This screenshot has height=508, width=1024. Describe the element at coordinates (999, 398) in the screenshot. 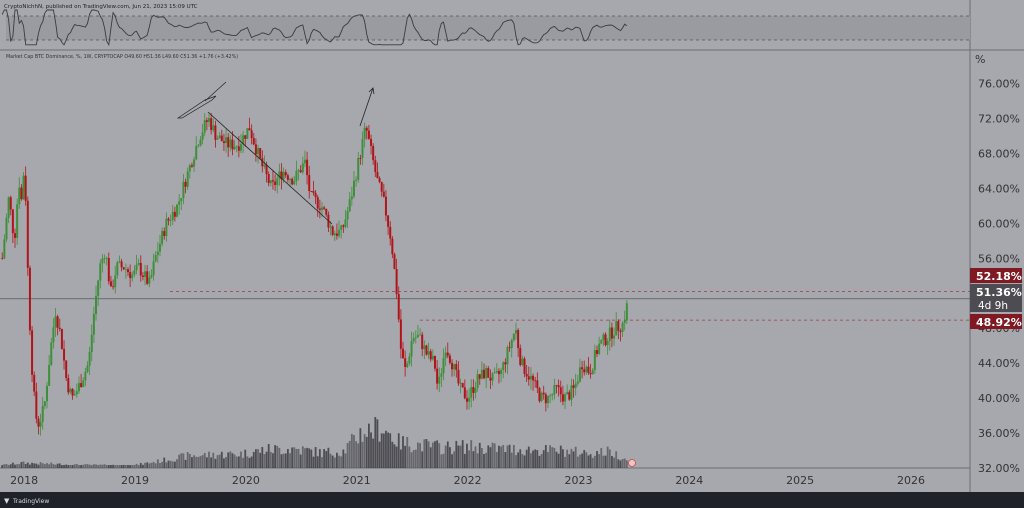

I see `y-tick-label: 40.00%` at that location.